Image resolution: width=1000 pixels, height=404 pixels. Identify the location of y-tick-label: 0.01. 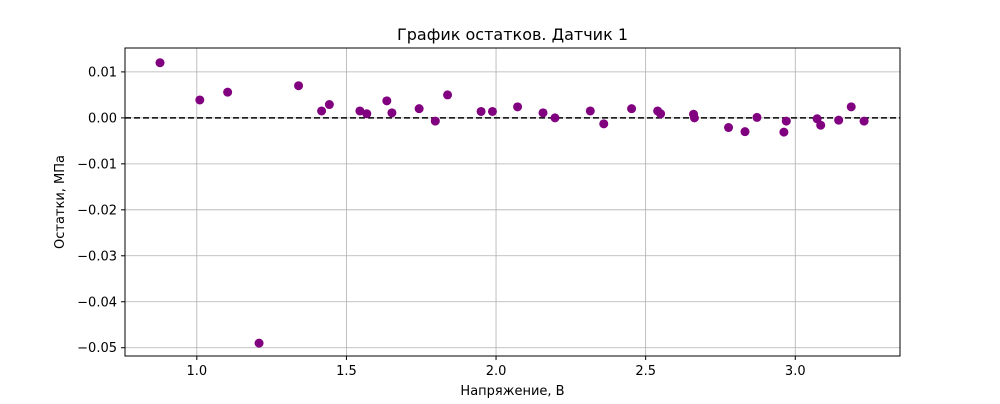
(102, 72).